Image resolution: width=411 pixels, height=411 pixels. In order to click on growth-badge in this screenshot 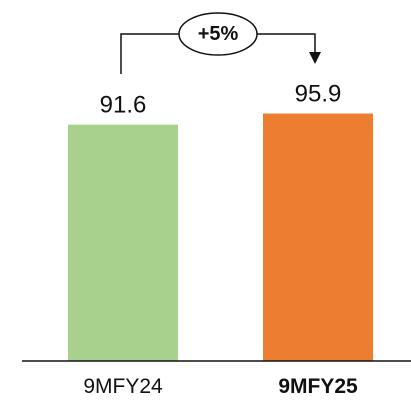, I will do `click(218, 34)`.